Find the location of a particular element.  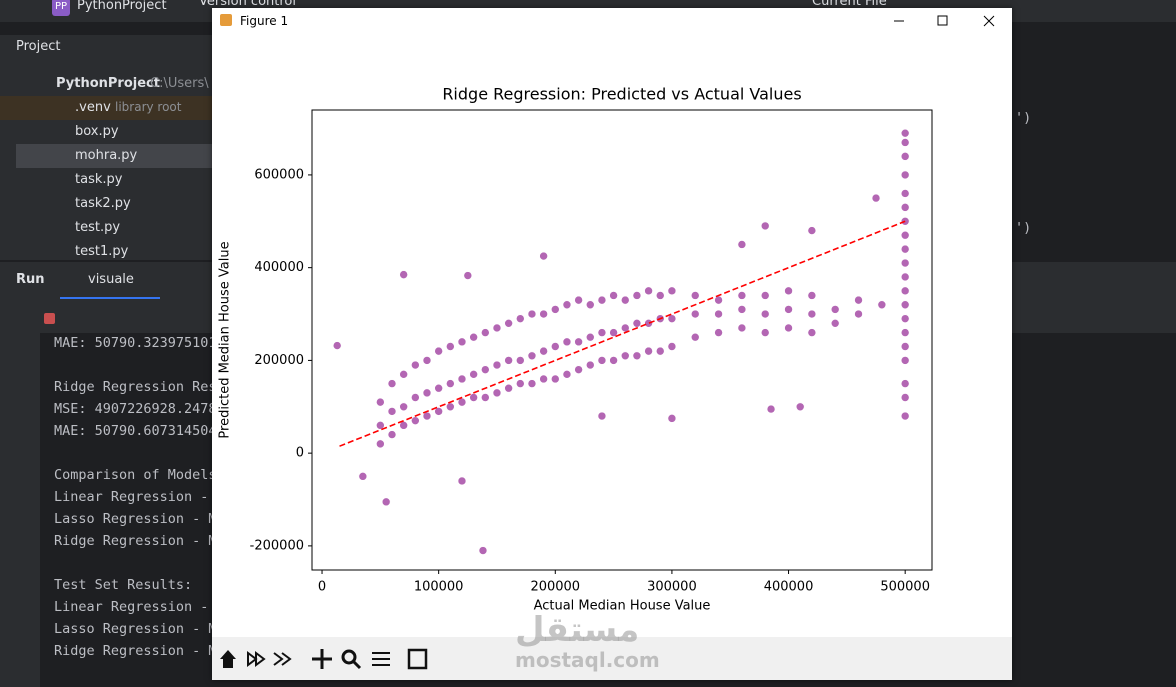

watermark: mostaql.com is located at coordinates (587, 660).